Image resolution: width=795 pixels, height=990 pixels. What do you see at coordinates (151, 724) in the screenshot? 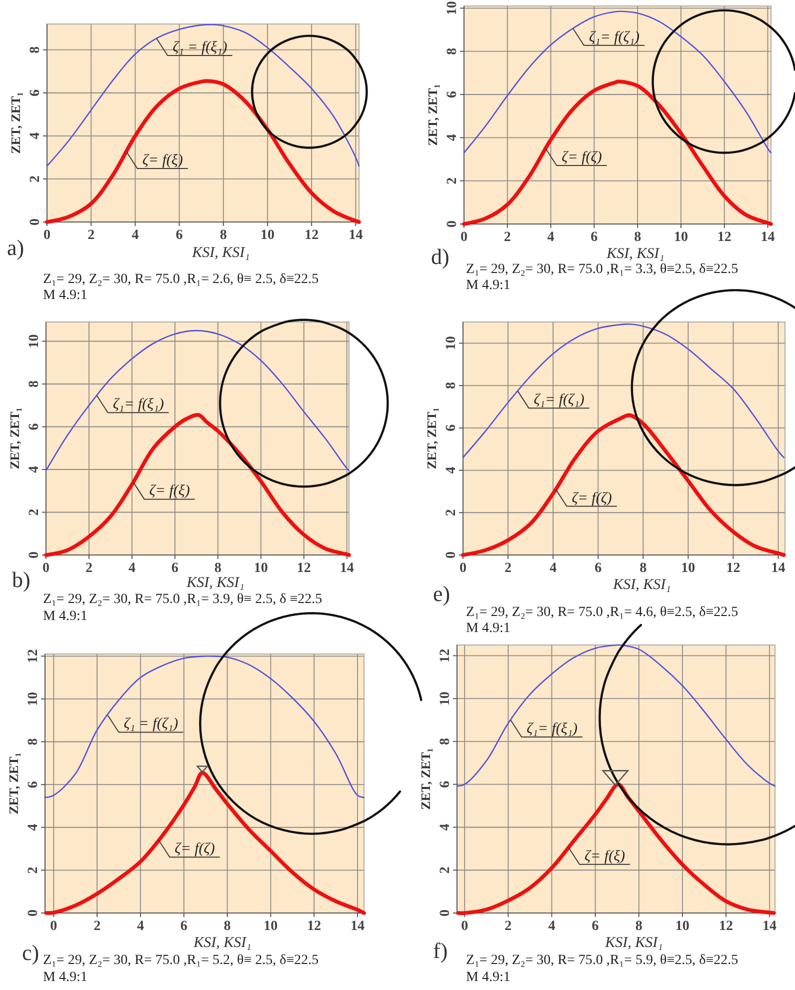
I see `series-label: ζ₁ = f(ζ₁)` at bounding box center [151, 724].